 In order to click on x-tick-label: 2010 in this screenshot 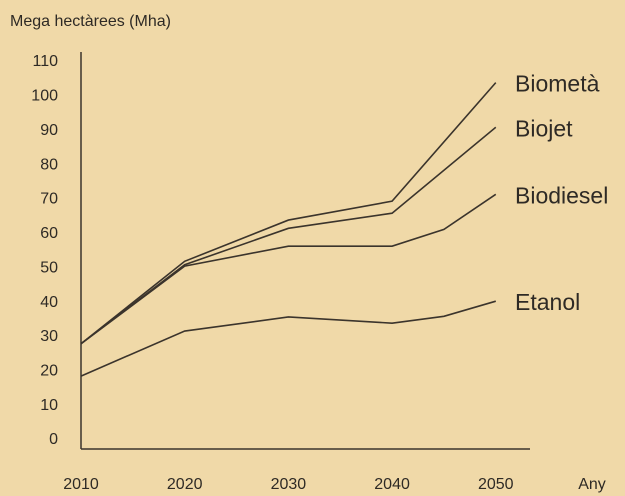, I will do `click(81, 484)`.